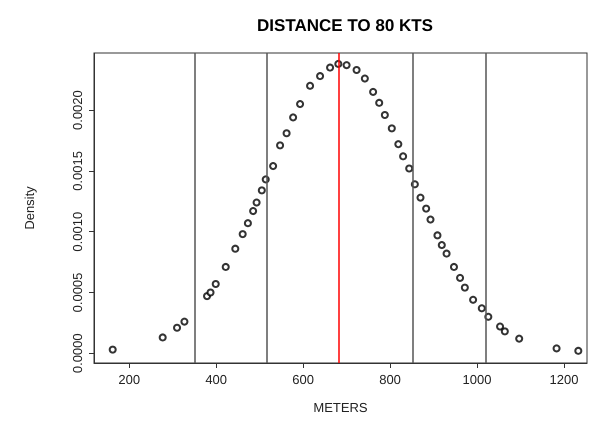  What do you see at coordinates (29, 208) in the screenshot?
I see `y-axis-title: Density` at bounding box center [29, 208].